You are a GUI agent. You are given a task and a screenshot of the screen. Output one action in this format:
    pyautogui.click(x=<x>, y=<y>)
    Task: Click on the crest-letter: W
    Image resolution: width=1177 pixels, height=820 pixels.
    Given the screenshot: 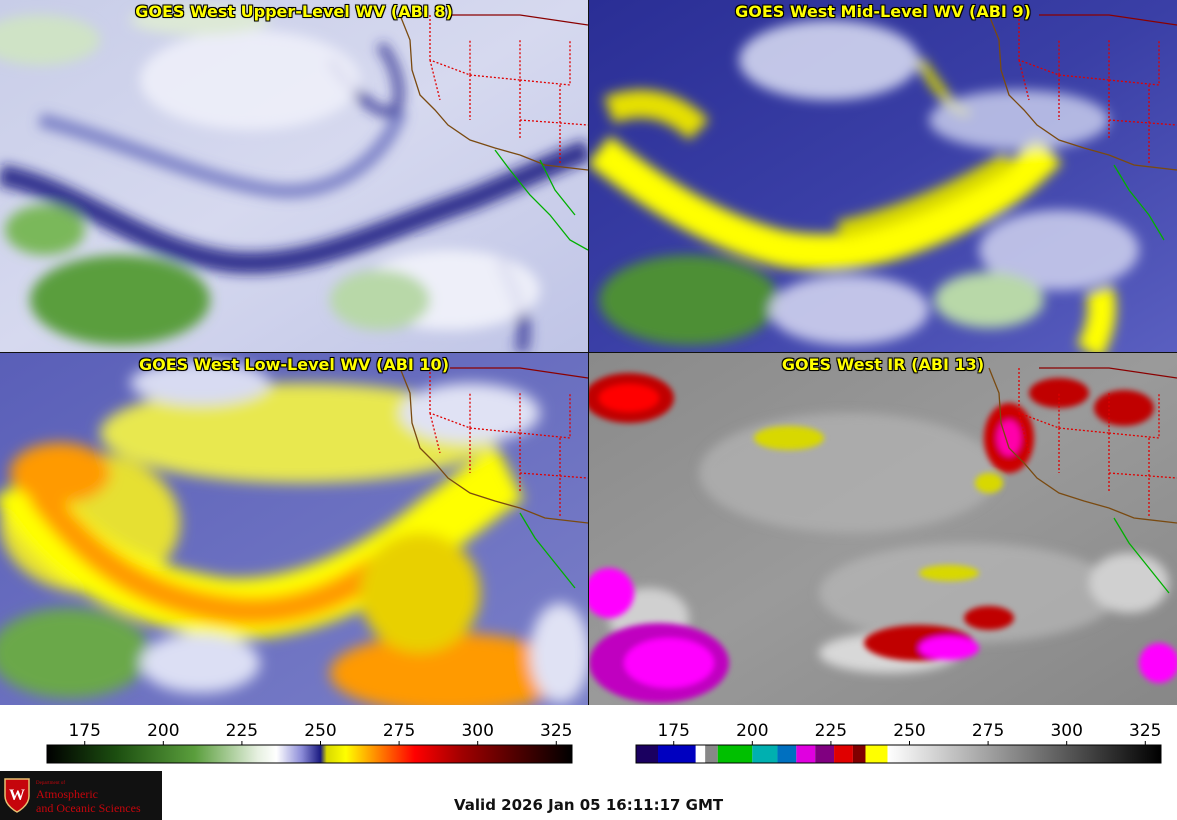 What is the action you would take?
    pyautogui.click(x=17, y=795)
    